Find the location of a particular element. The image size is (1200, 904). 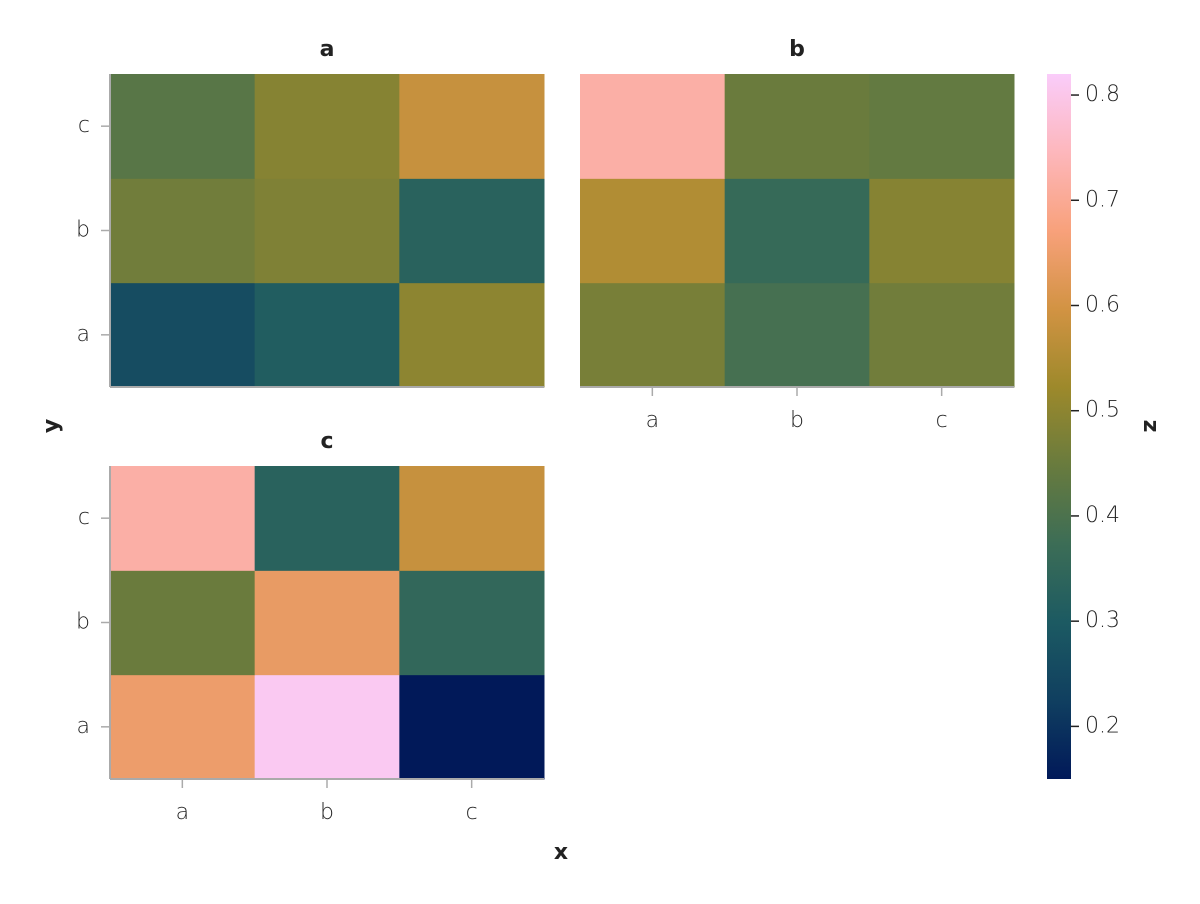

colorbar-tick-label: 0.4 is located at coordinates (1102, 515).